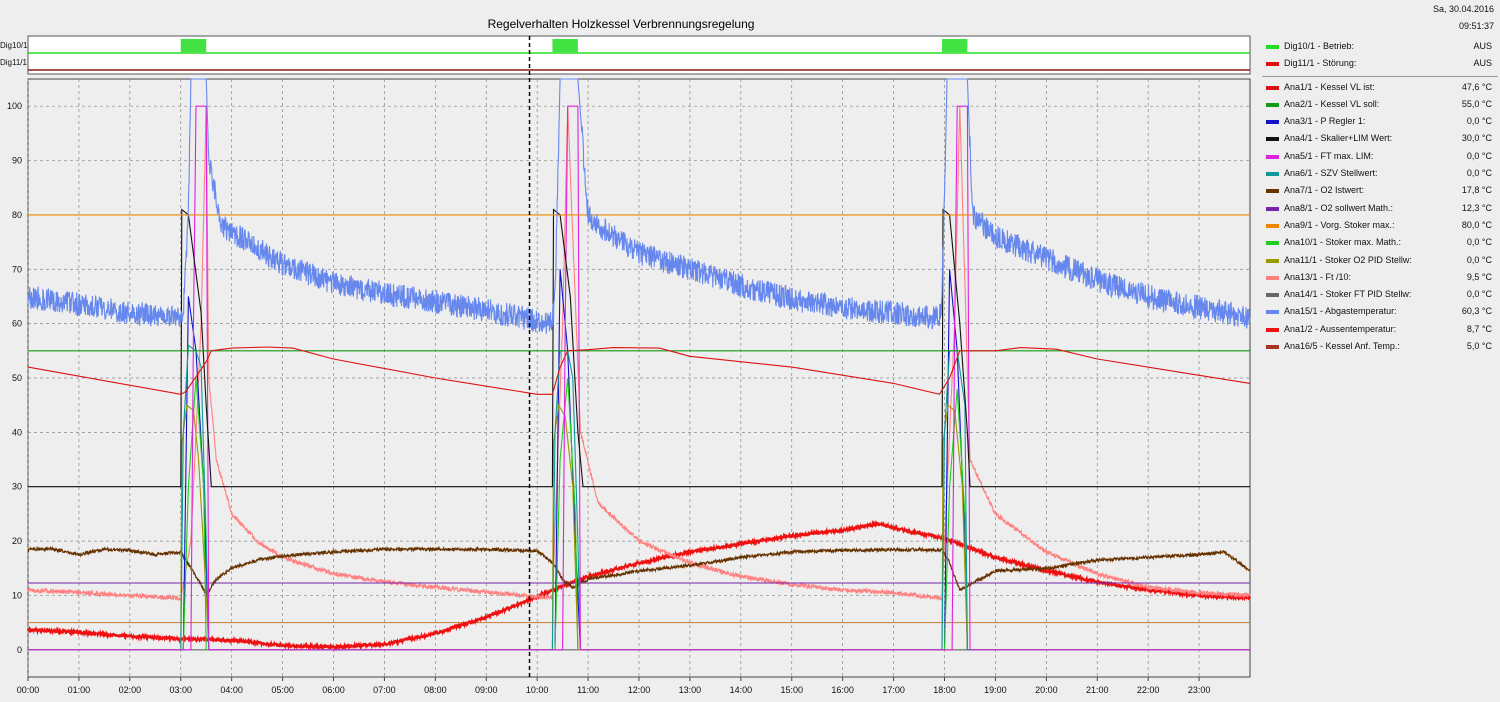  What do you see at coordinates (1380, 87) in the screenshot?
I see `legend-row-analog: Ana1/1 - Kessel VL ist: 47,6 °C` at bounding box center [1380, 87].